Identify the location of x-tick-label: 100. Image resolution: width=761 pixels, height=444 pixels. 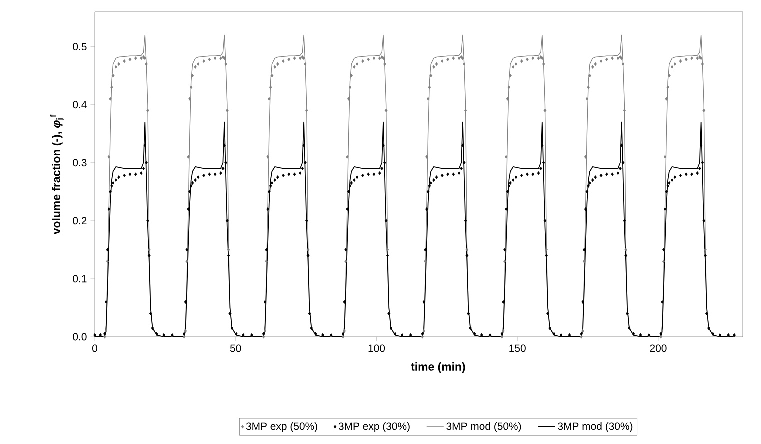
(377, 348).